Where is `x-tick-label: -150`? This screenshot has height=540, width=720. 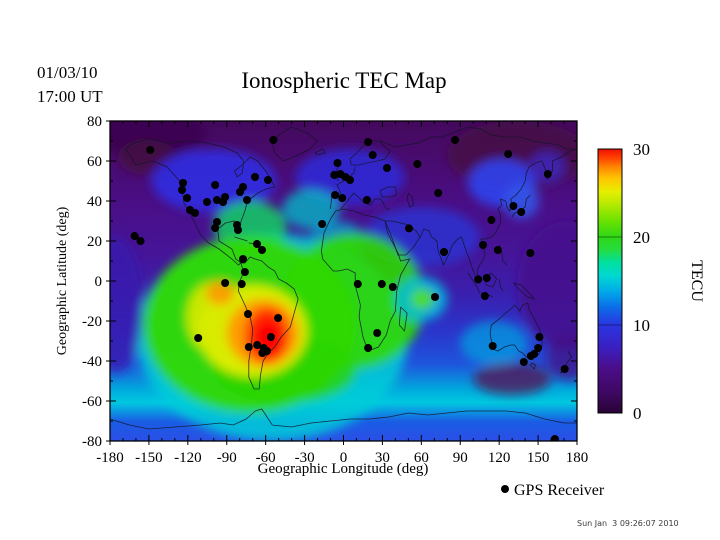
x-tick-label: -150 is located at coordinates (149, 458).